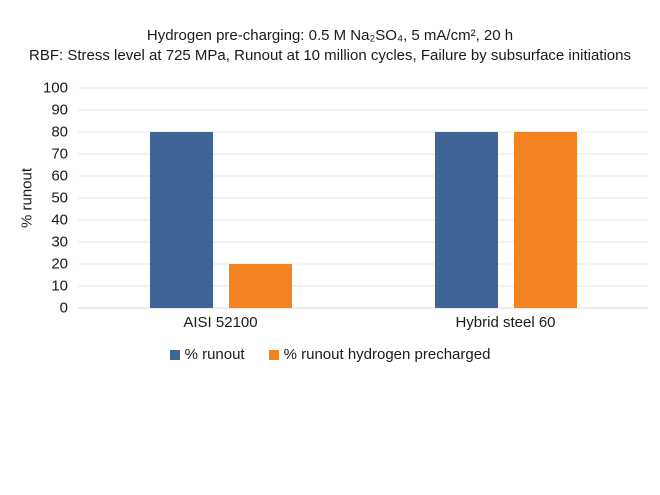 This screenshot has height=495, width=660. I want to click on y-tick-label: 0, so click(63, 308).